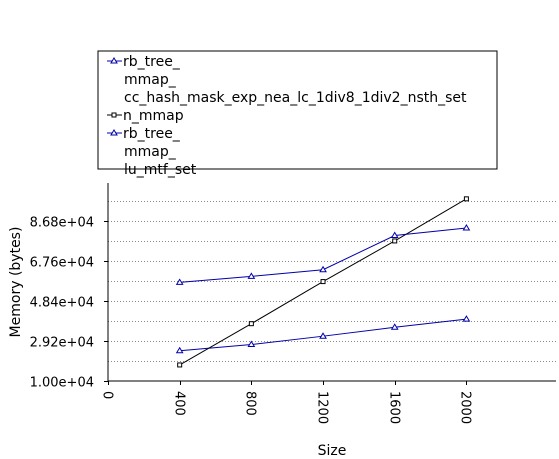 The height and width of the screenshot is (459, 559). I want to click on x-tick-label: 0, so click(107, 395).